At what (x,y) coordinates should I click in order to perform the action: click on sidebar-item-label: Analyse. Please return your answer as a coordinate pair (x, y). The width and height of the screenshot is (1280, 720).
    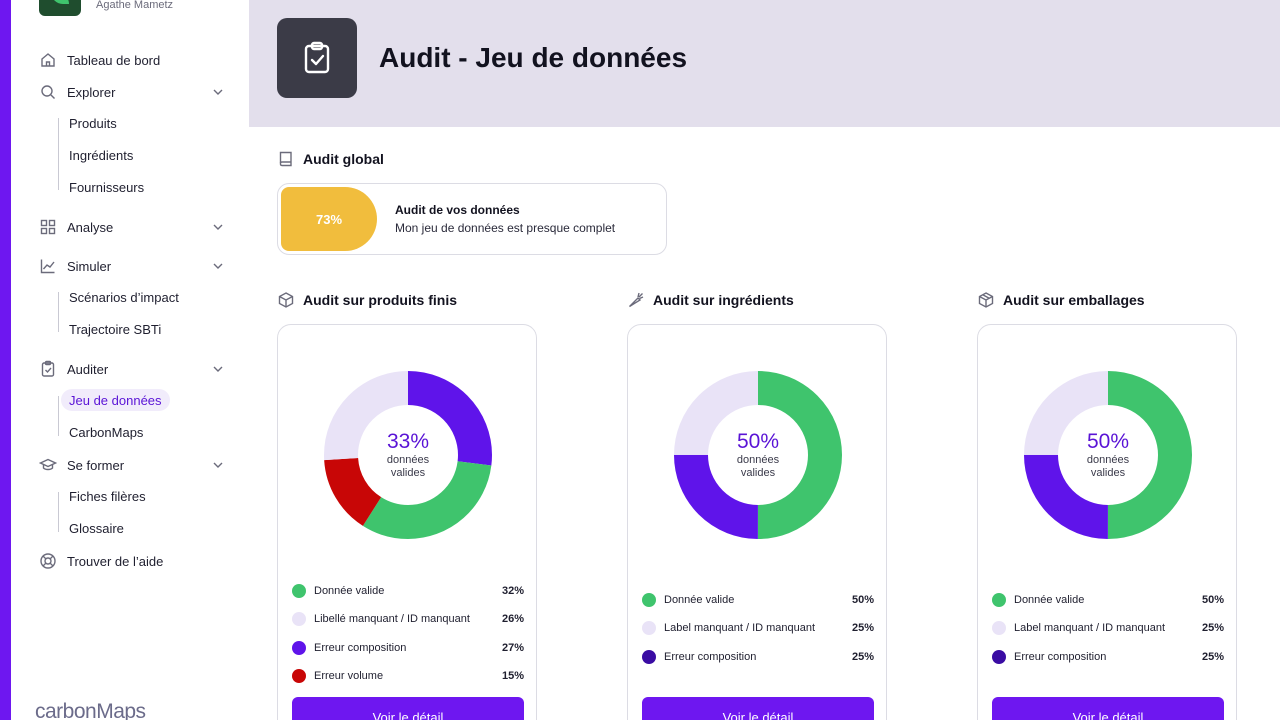
    Looking at the image, I should click on (90, 227).